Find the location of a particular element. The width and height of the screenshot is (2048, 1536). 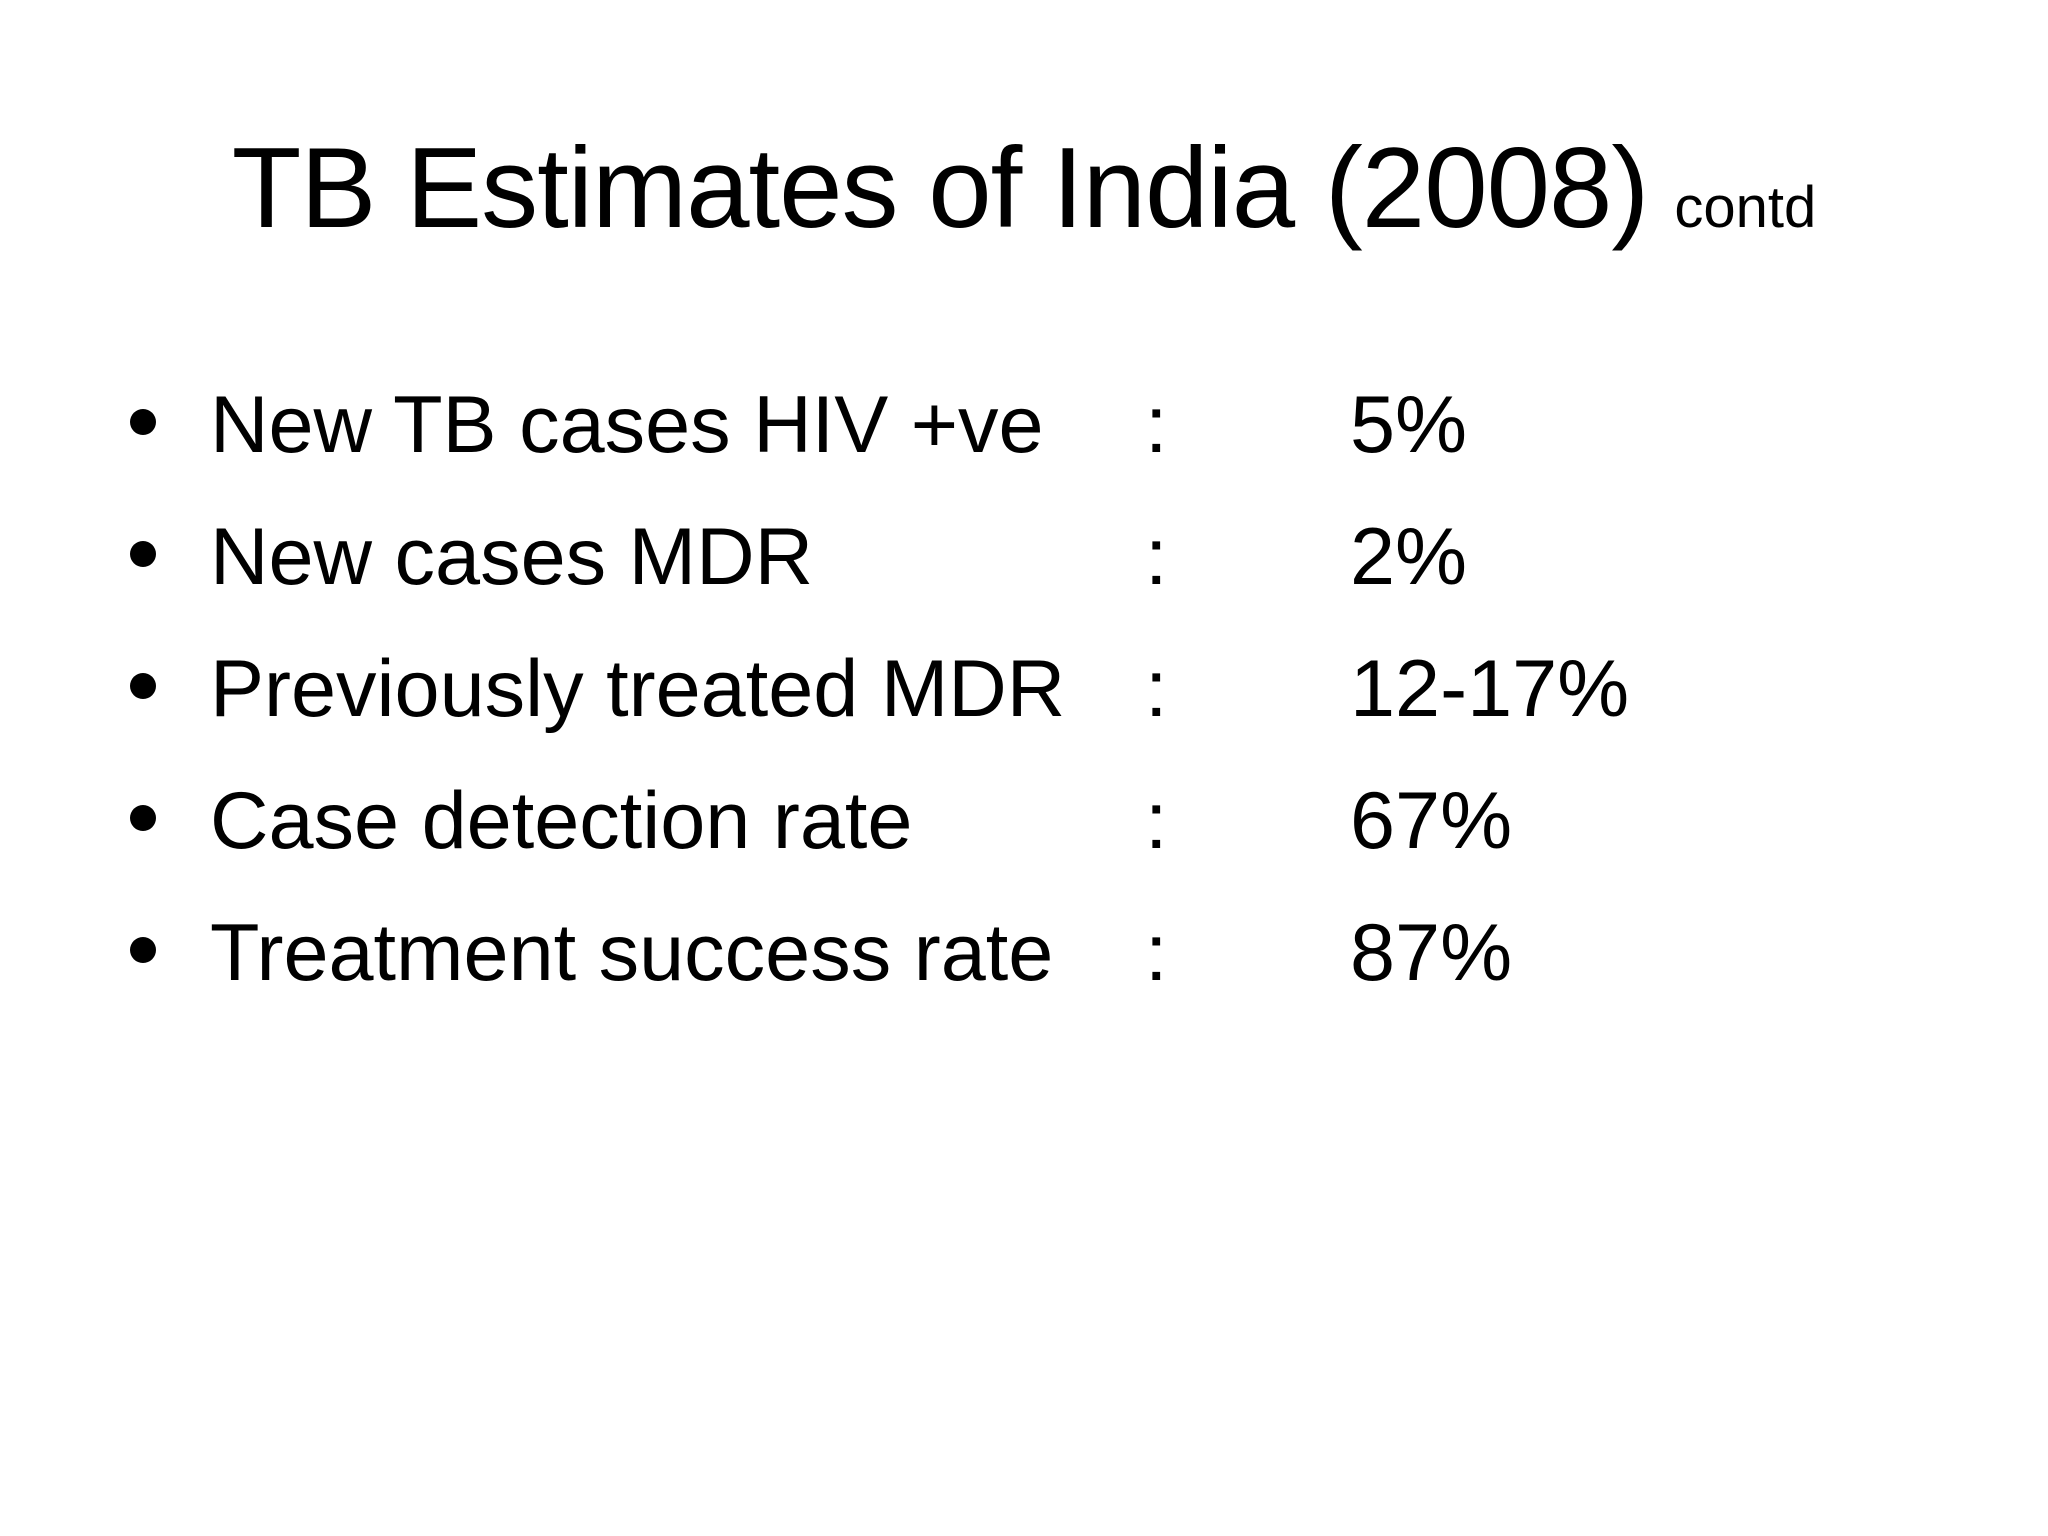

list-item: Previously treated MDR : 12-17% is located at coordinates (1024, 689).